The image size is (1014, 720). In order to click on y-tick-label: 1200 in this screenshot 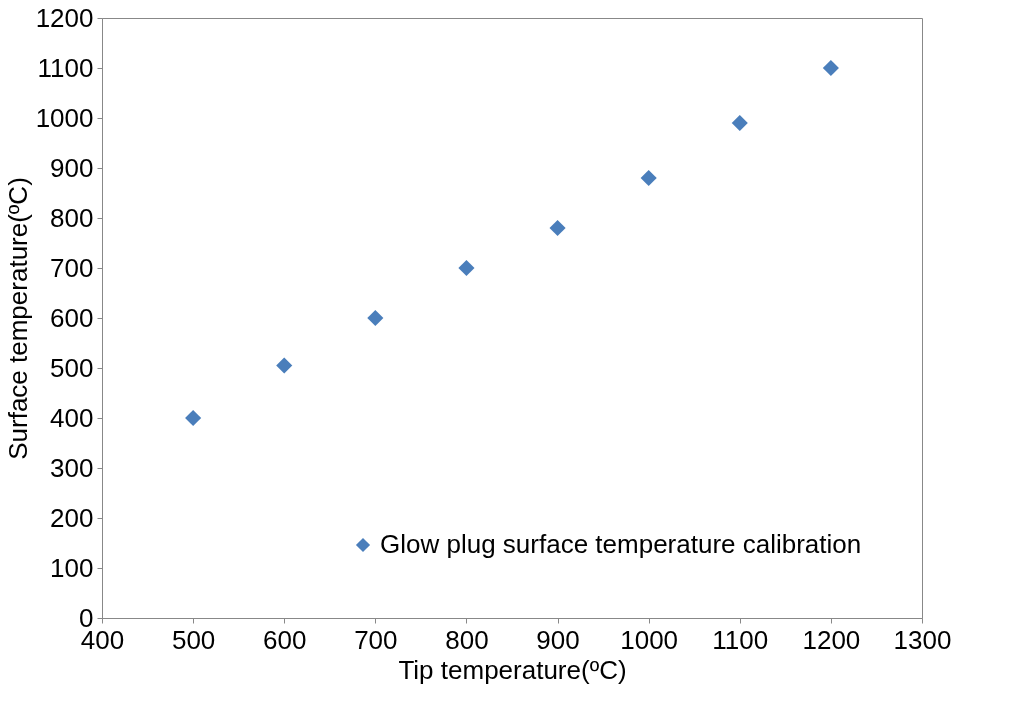, I will do `click(64, 17)`.